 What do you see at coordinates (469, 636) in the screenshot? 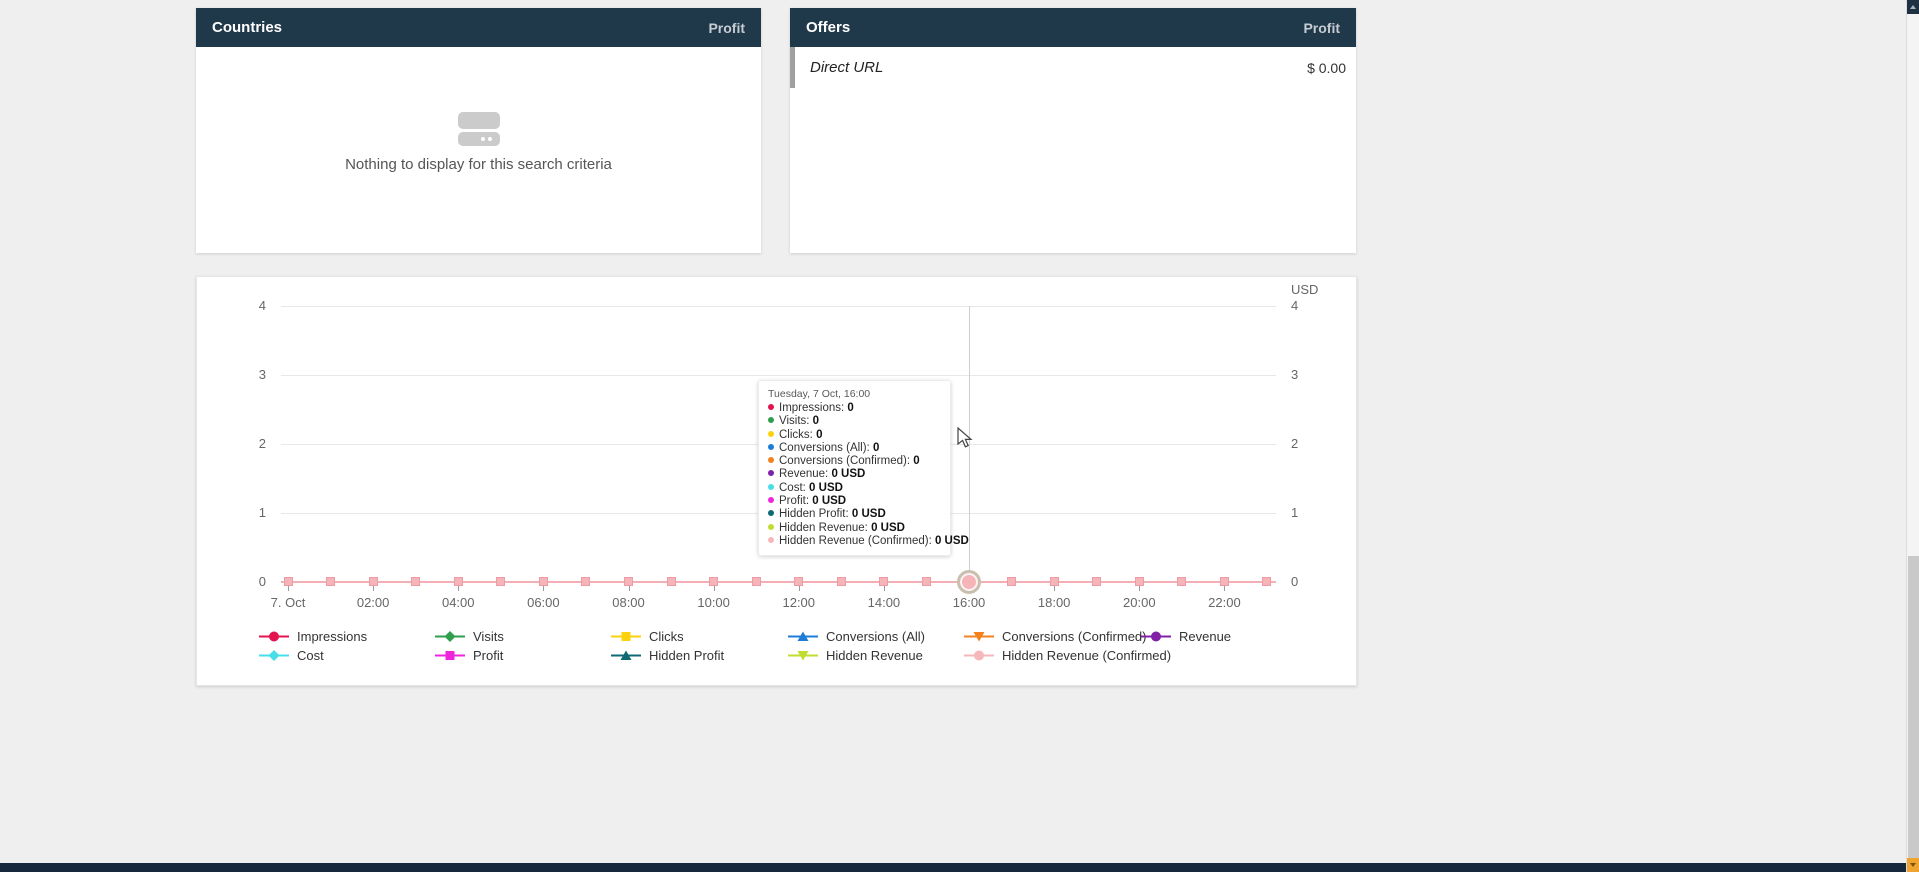
I see `legend-item-visits: Visits` at bounding box center [469, 636].